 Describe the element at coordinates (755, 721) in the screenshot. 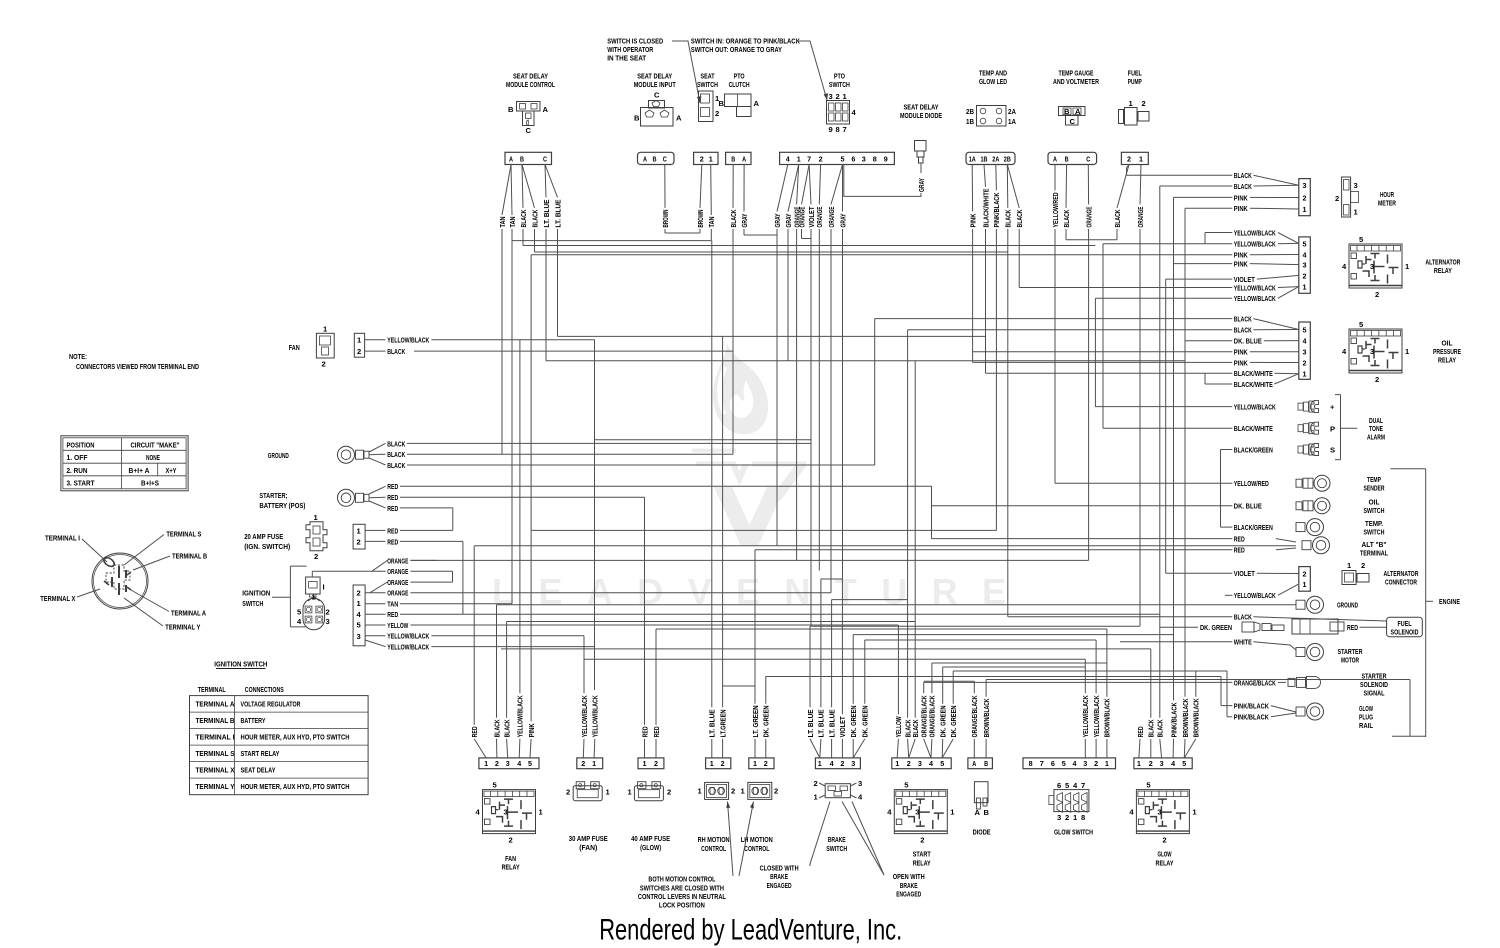

I see `svg-text: LT. GREEN` at that location.